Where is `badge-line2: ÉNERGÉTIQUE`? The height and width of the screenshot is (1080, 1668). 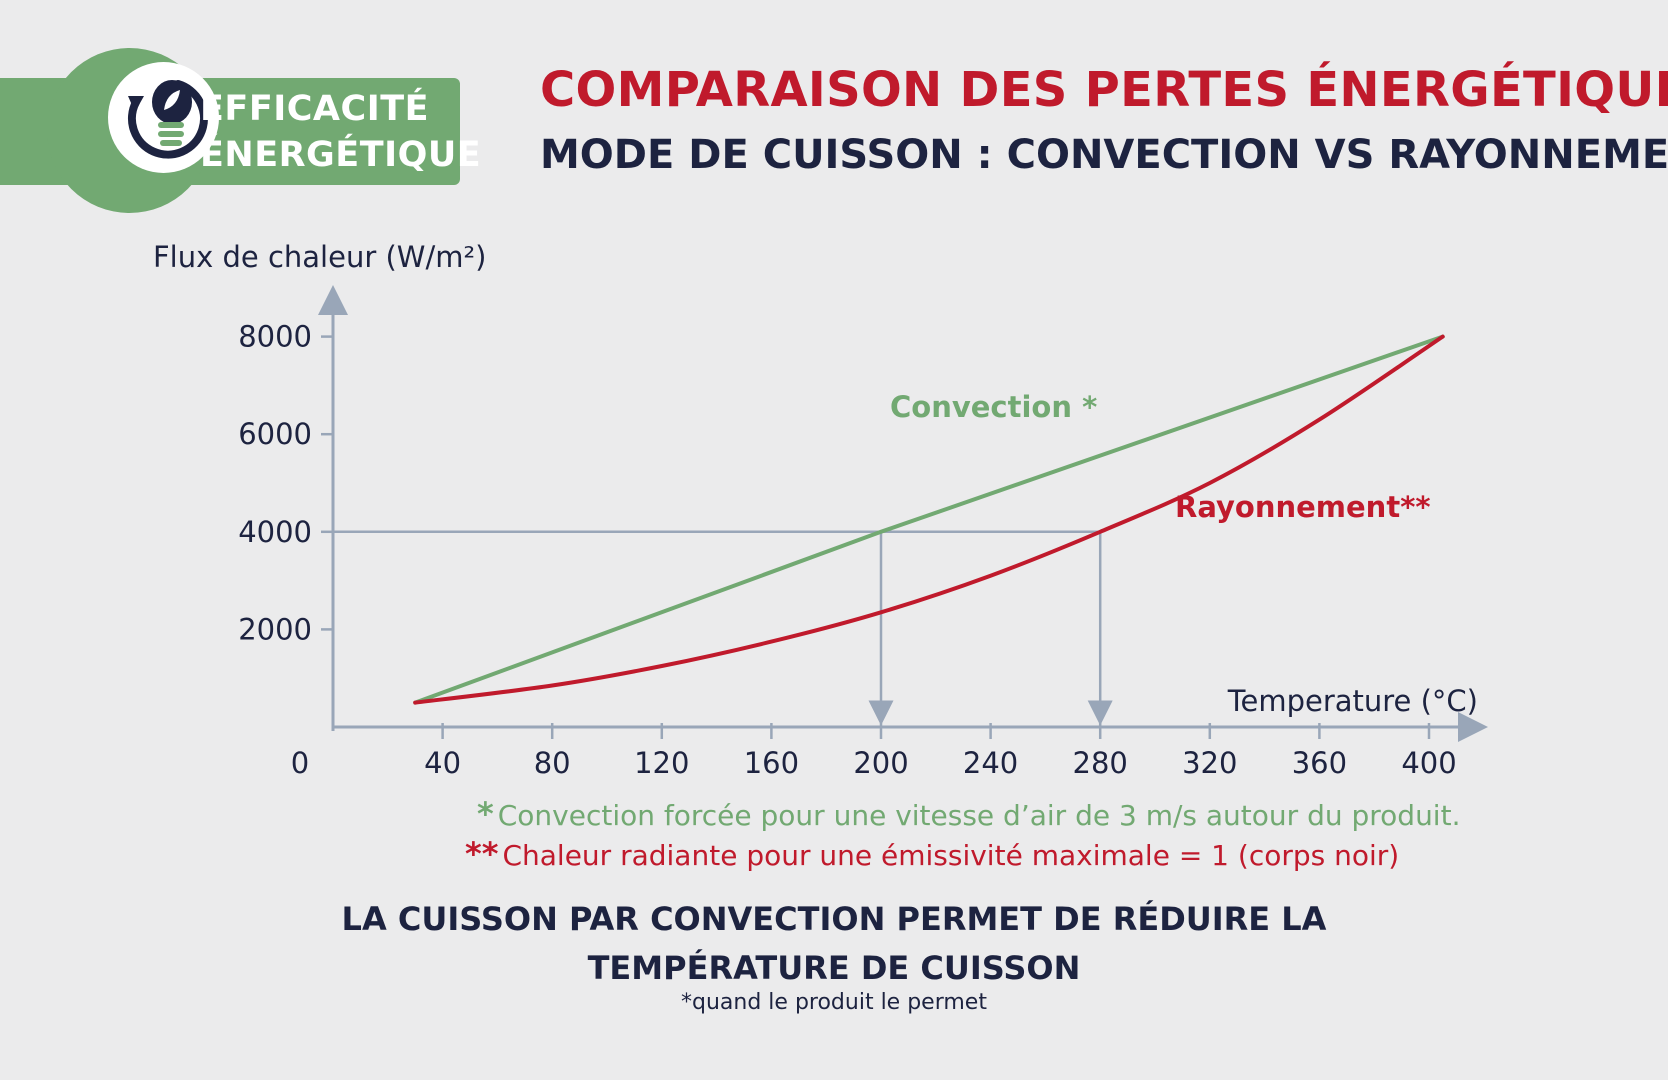
badge-line2: ÉNERGÉTIQUE is located at coordinates (341, 155).